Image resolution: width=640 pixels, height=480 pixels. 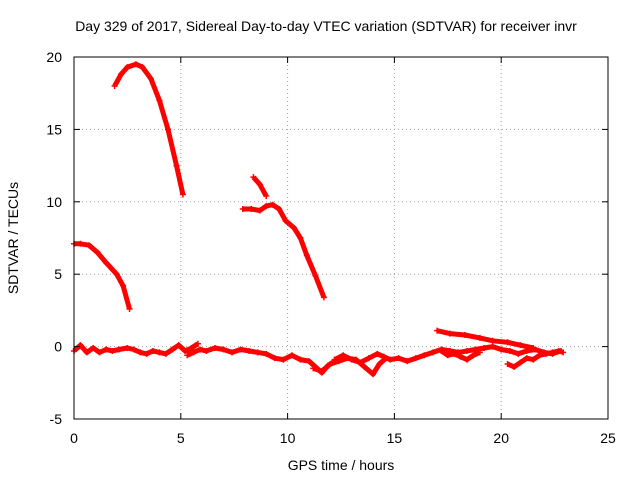 I want to click on x-tick-label: 0, so click(x=74, y=438).